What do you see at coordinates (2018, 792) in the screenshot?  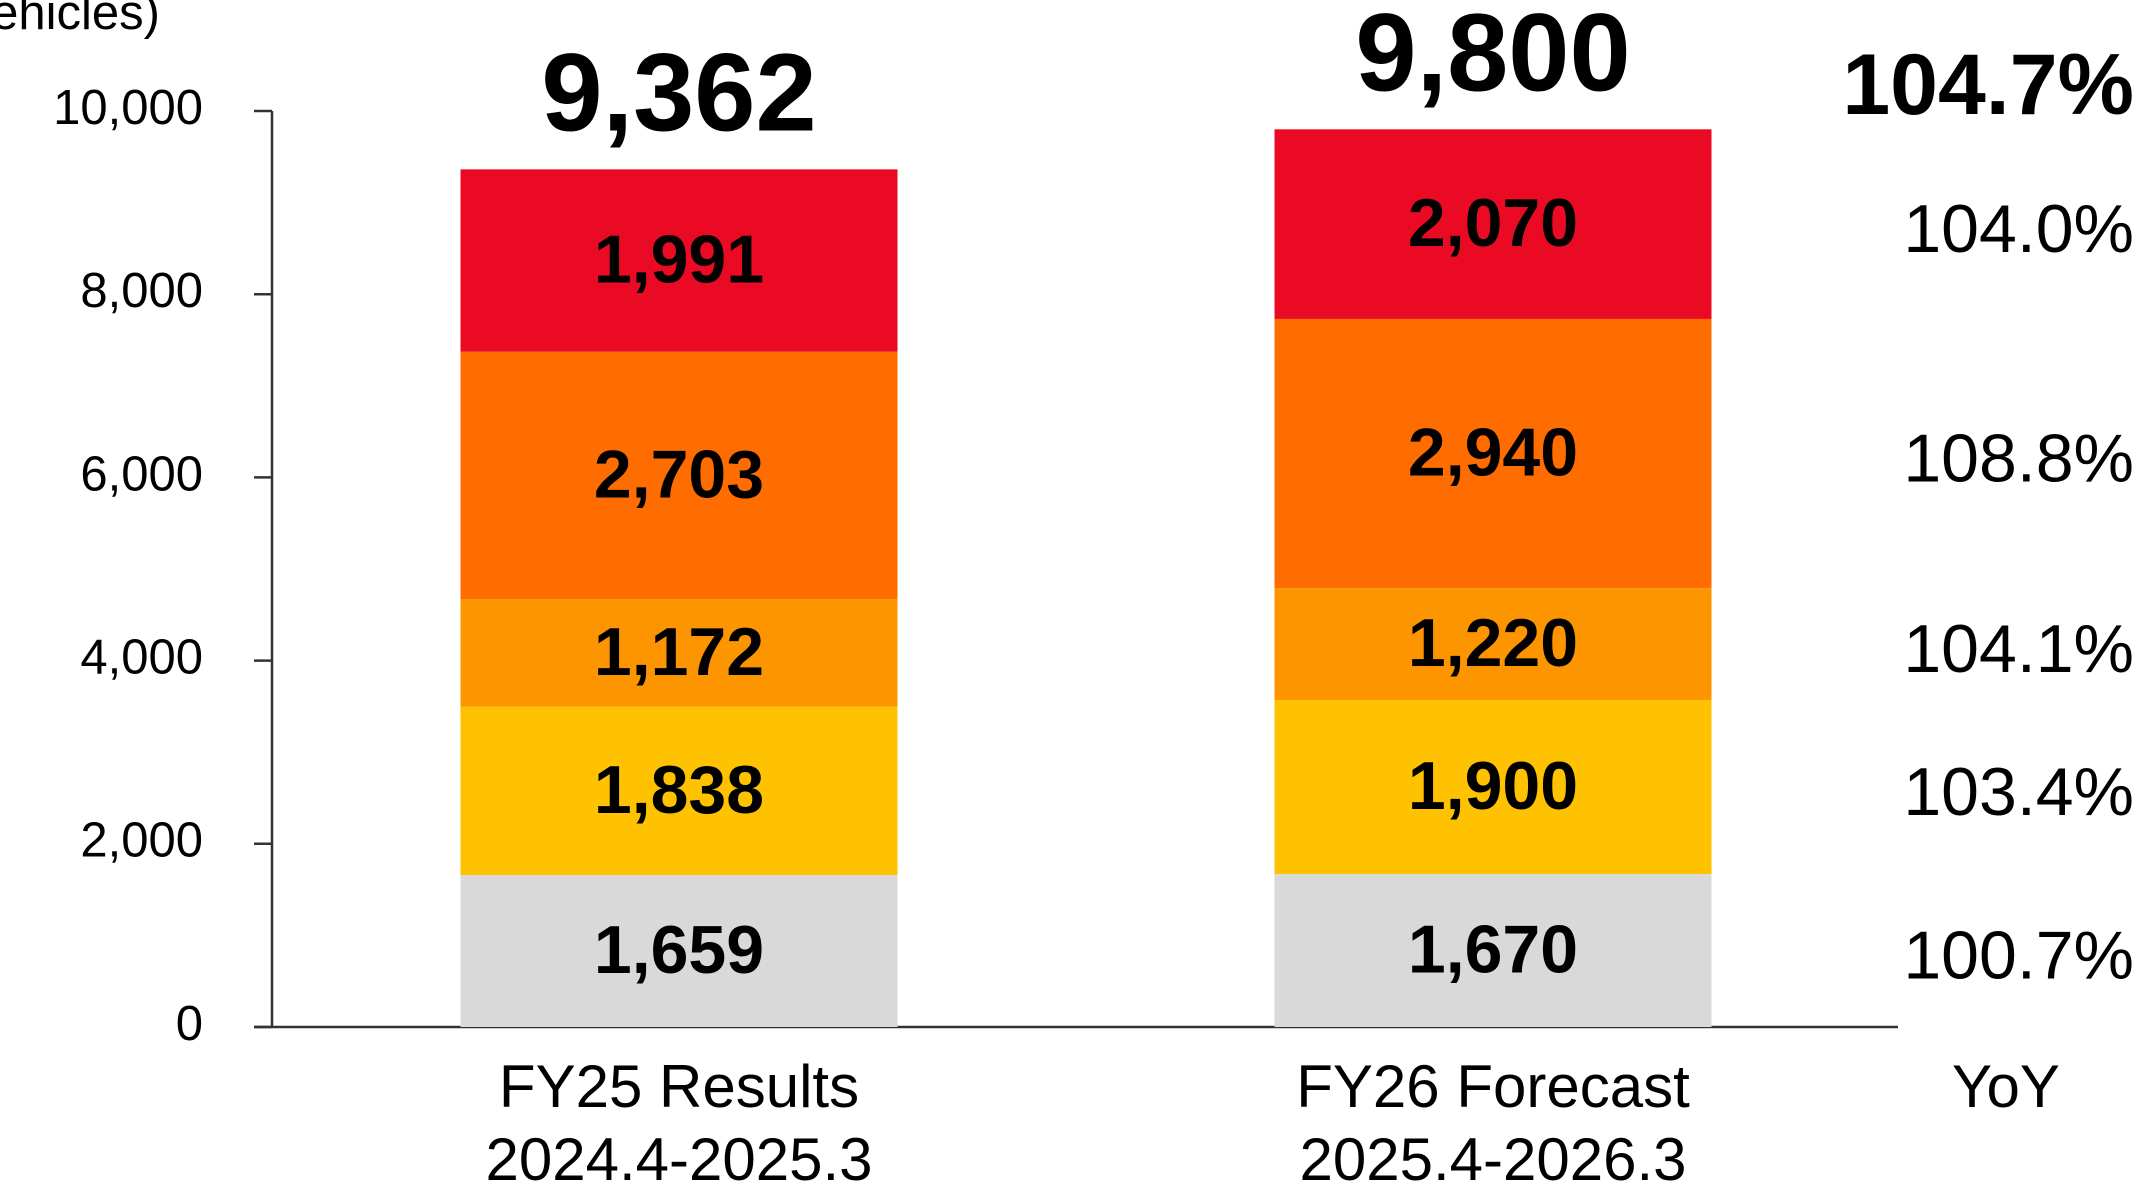 I see `yoy-label: 103.4%` at bounding box center [2018, 792].